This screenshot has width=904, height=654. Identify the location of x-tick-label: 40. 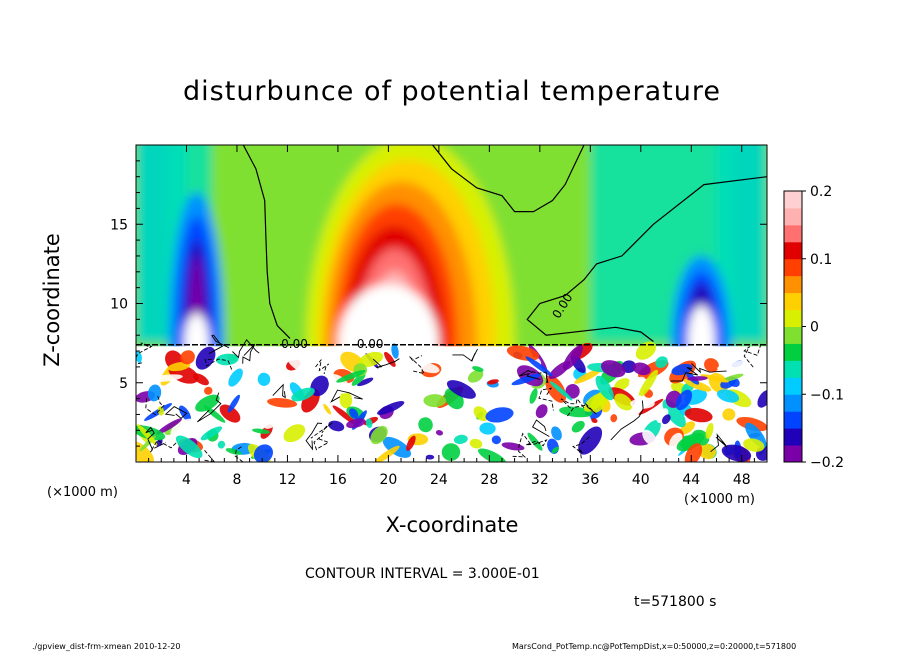
(641, 480).